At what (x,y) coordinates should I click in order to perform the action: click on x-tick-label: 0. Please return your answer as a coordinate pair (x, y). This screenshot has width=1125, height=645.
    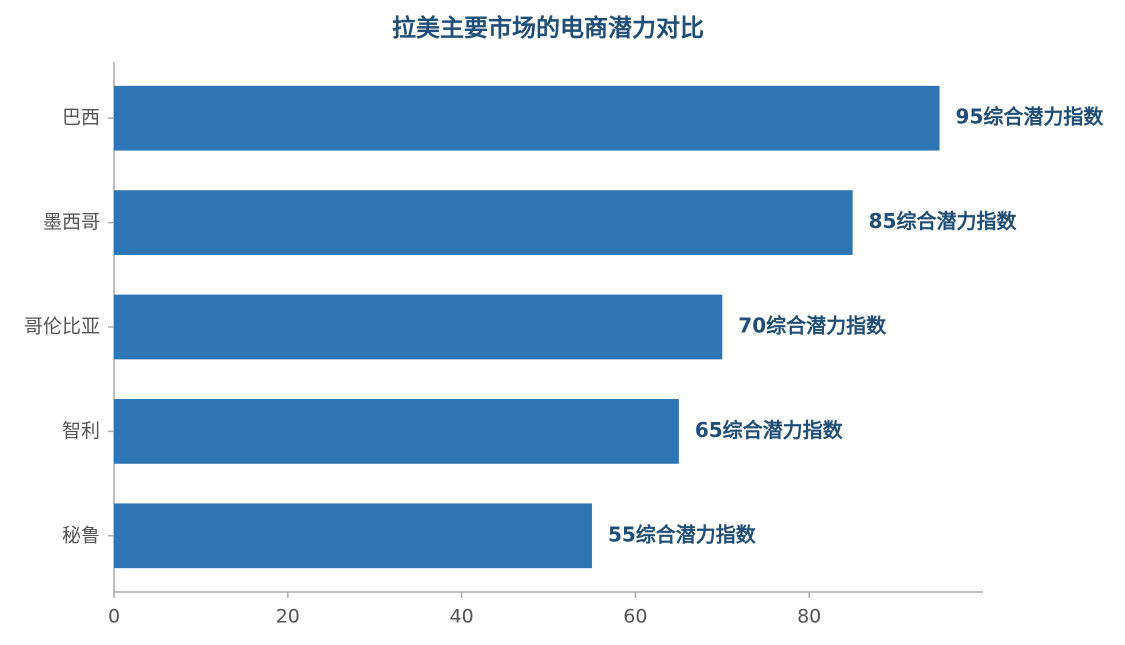
    Looking at the image, I should click on (114, 617).